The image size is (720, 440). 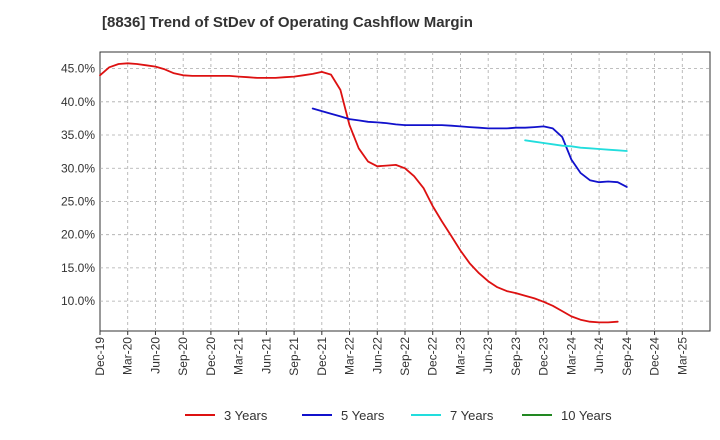 What do you see at coordinates (544, 356) in the screenshot?
I see `x-tick-label: Dec-23` at bounding box center [544, 356].